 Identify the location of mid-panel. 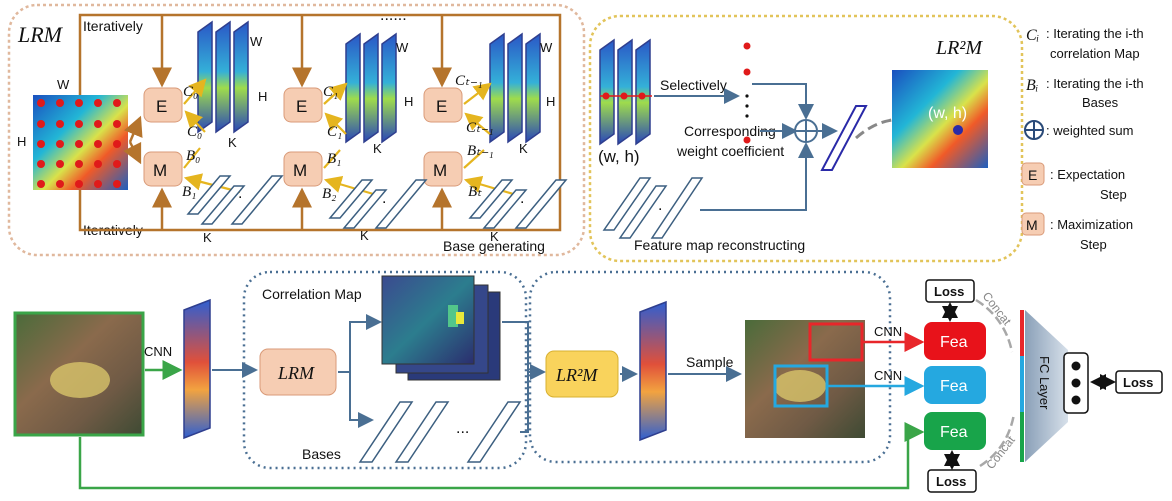
(385, 370).